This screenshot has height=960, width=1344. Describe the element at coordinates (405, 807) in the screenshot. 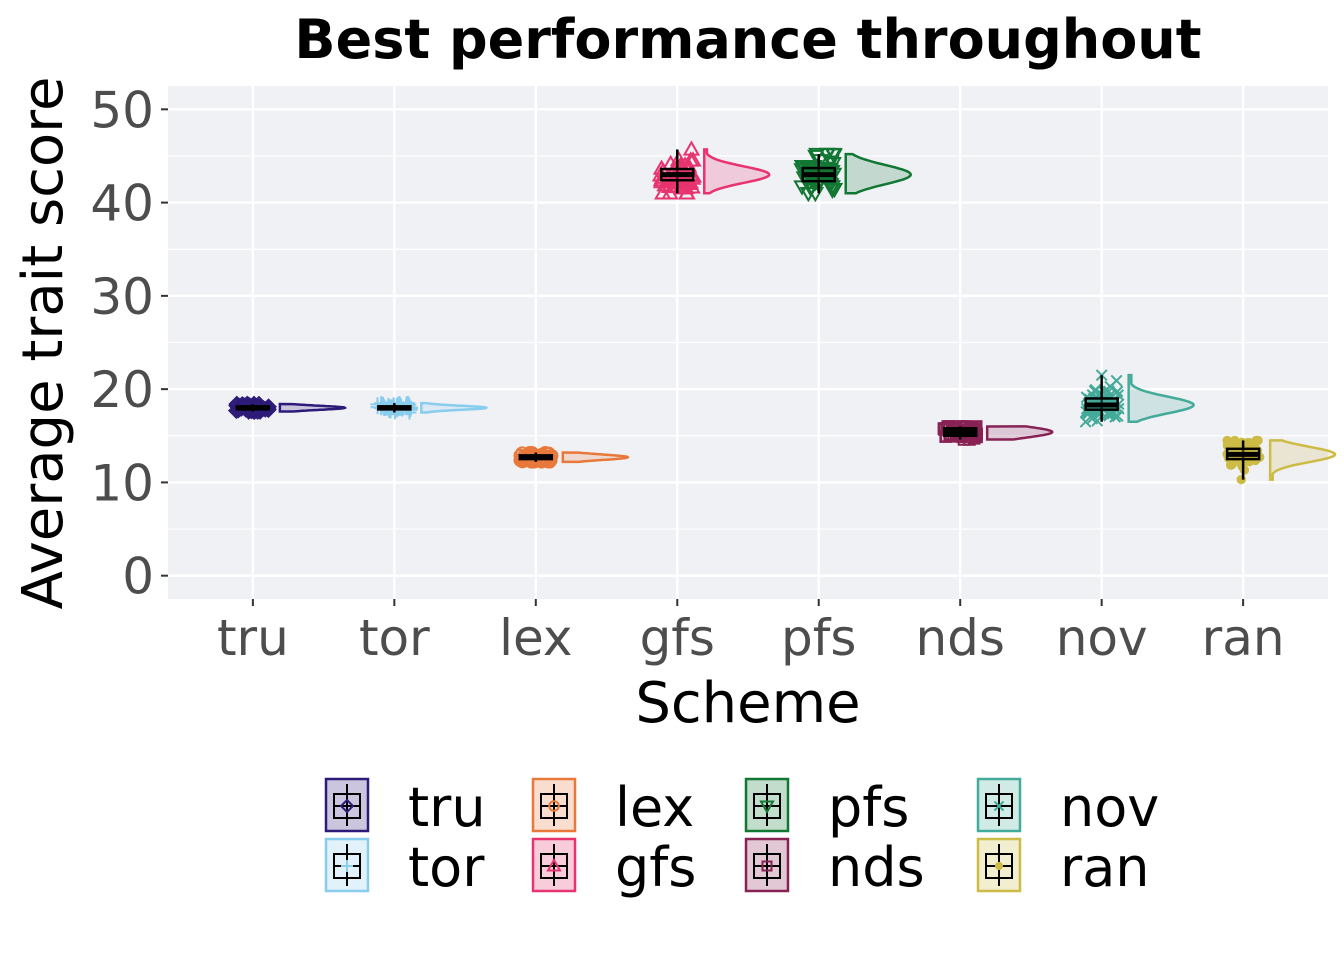

I see `legend-item-tru: tru` at that location.